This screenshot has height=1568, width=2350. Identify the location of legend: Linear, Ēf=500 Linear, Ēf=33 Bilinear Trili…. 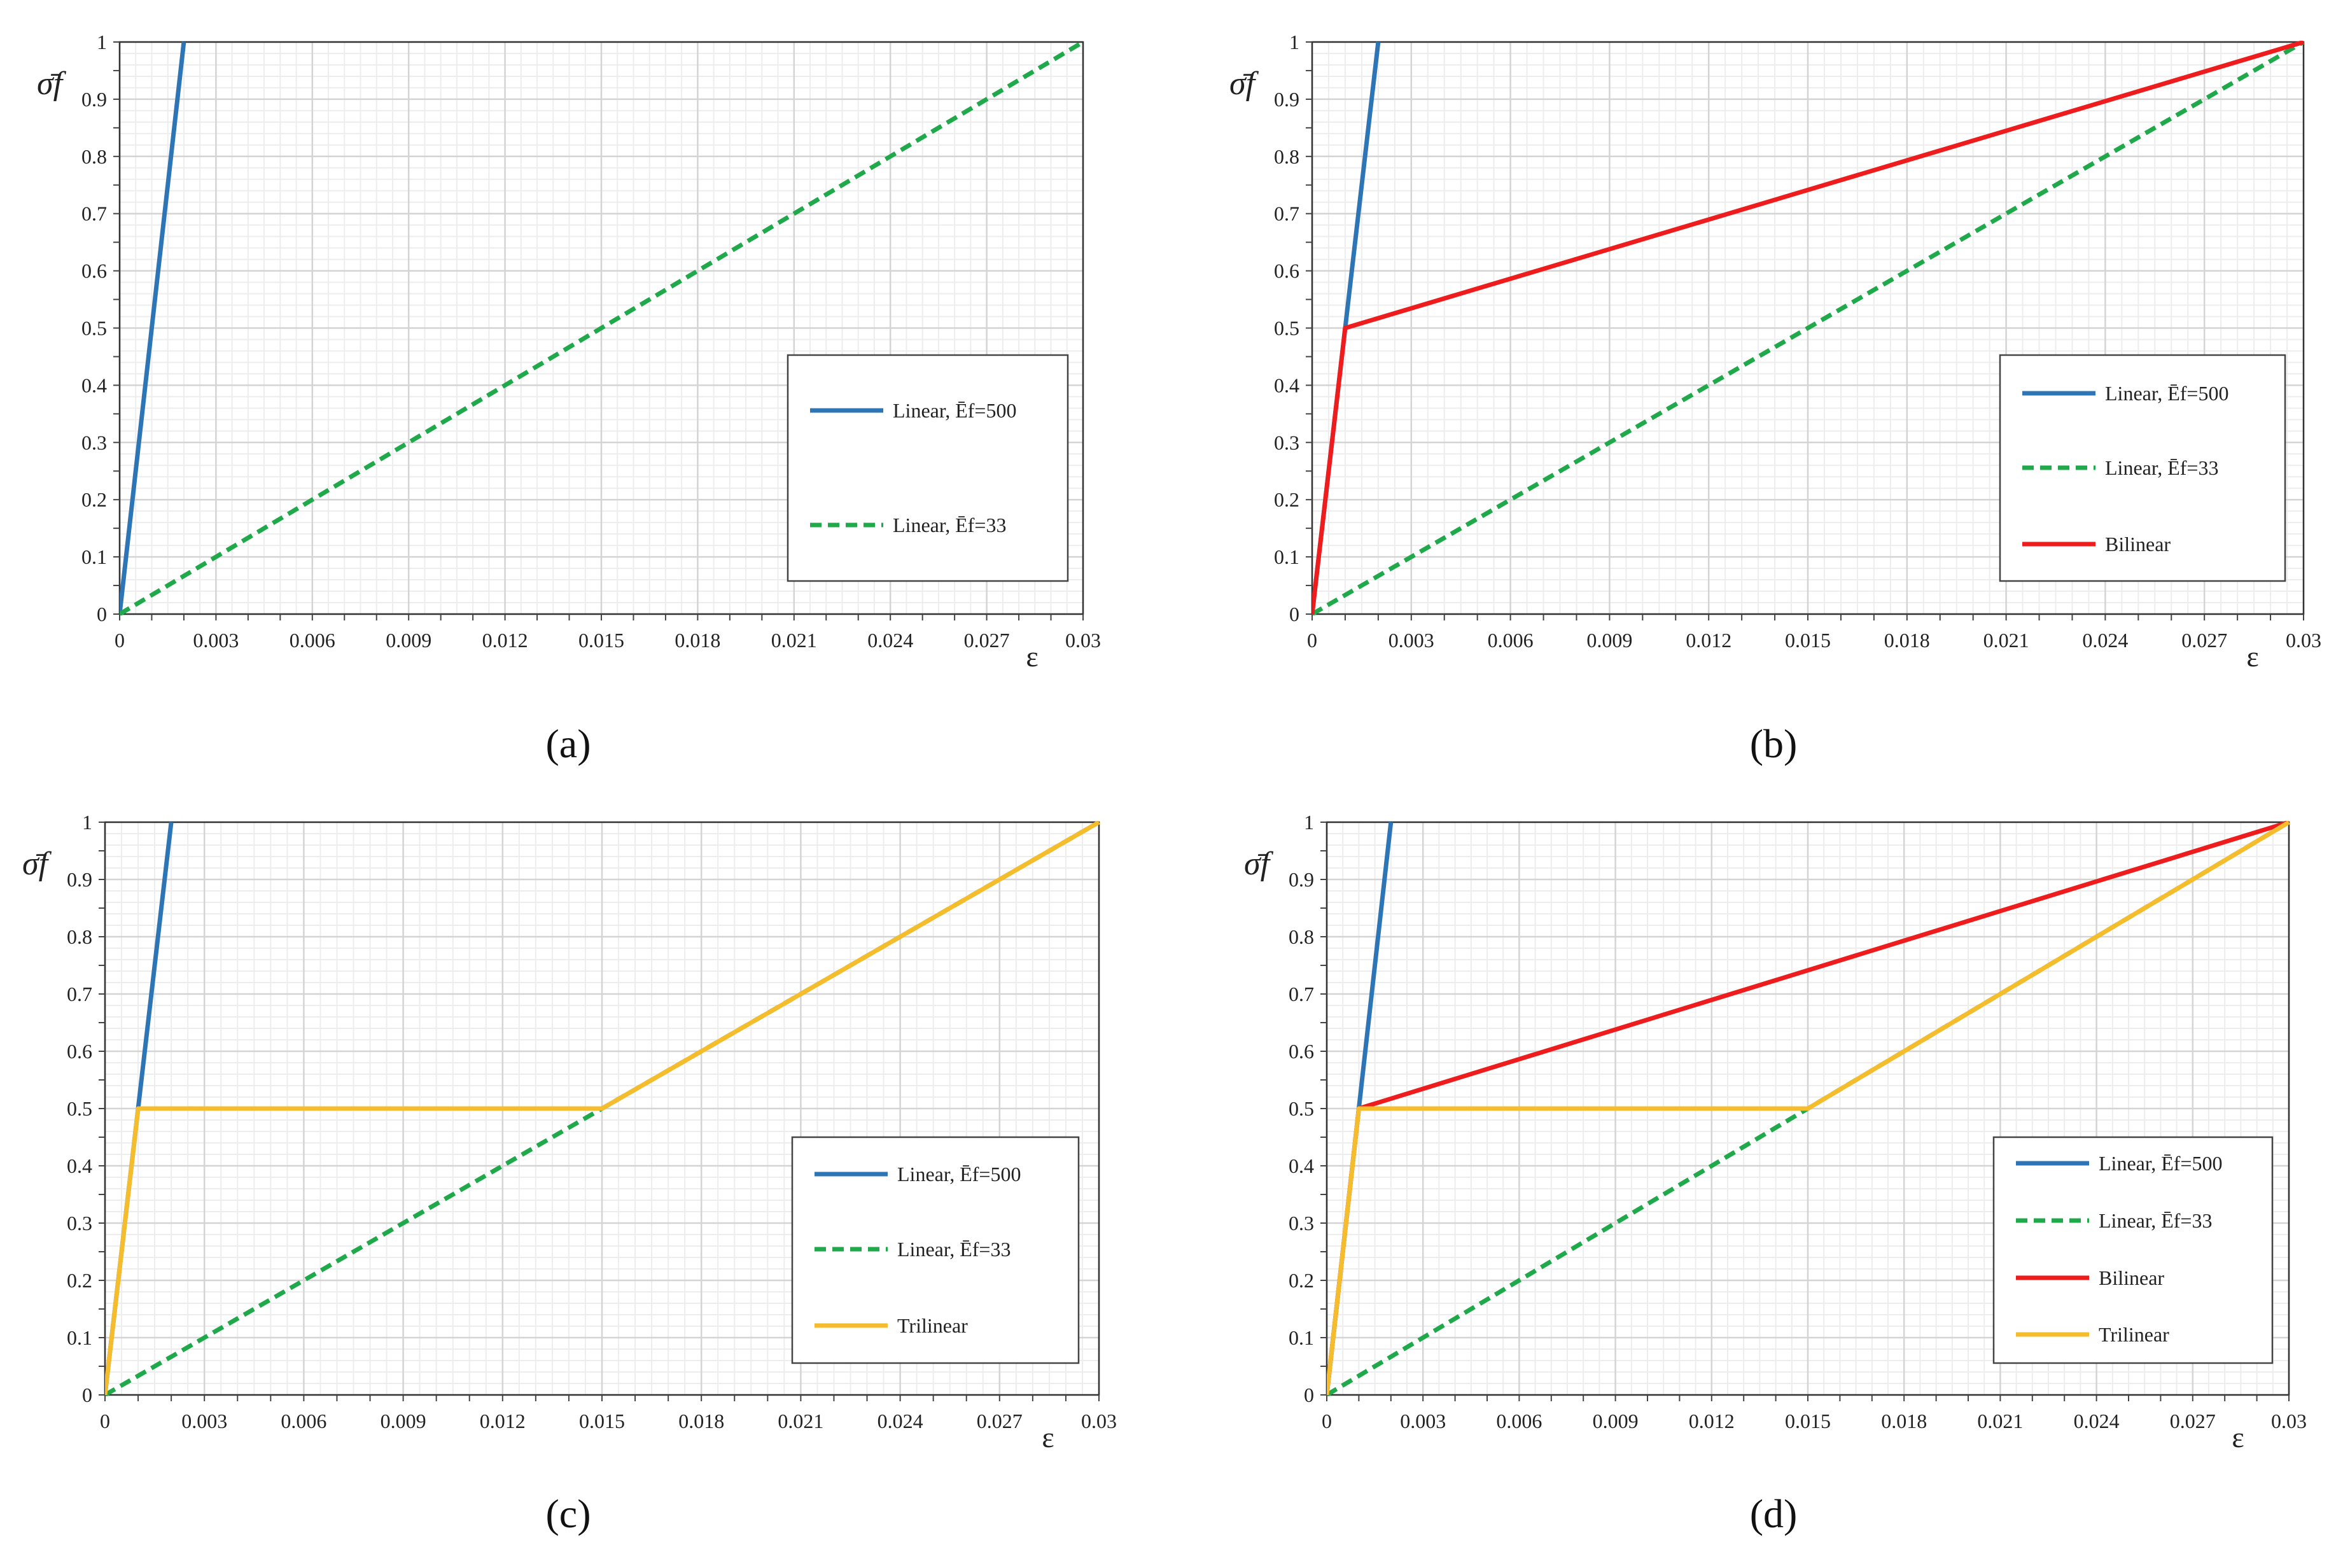
(2133, 1250).